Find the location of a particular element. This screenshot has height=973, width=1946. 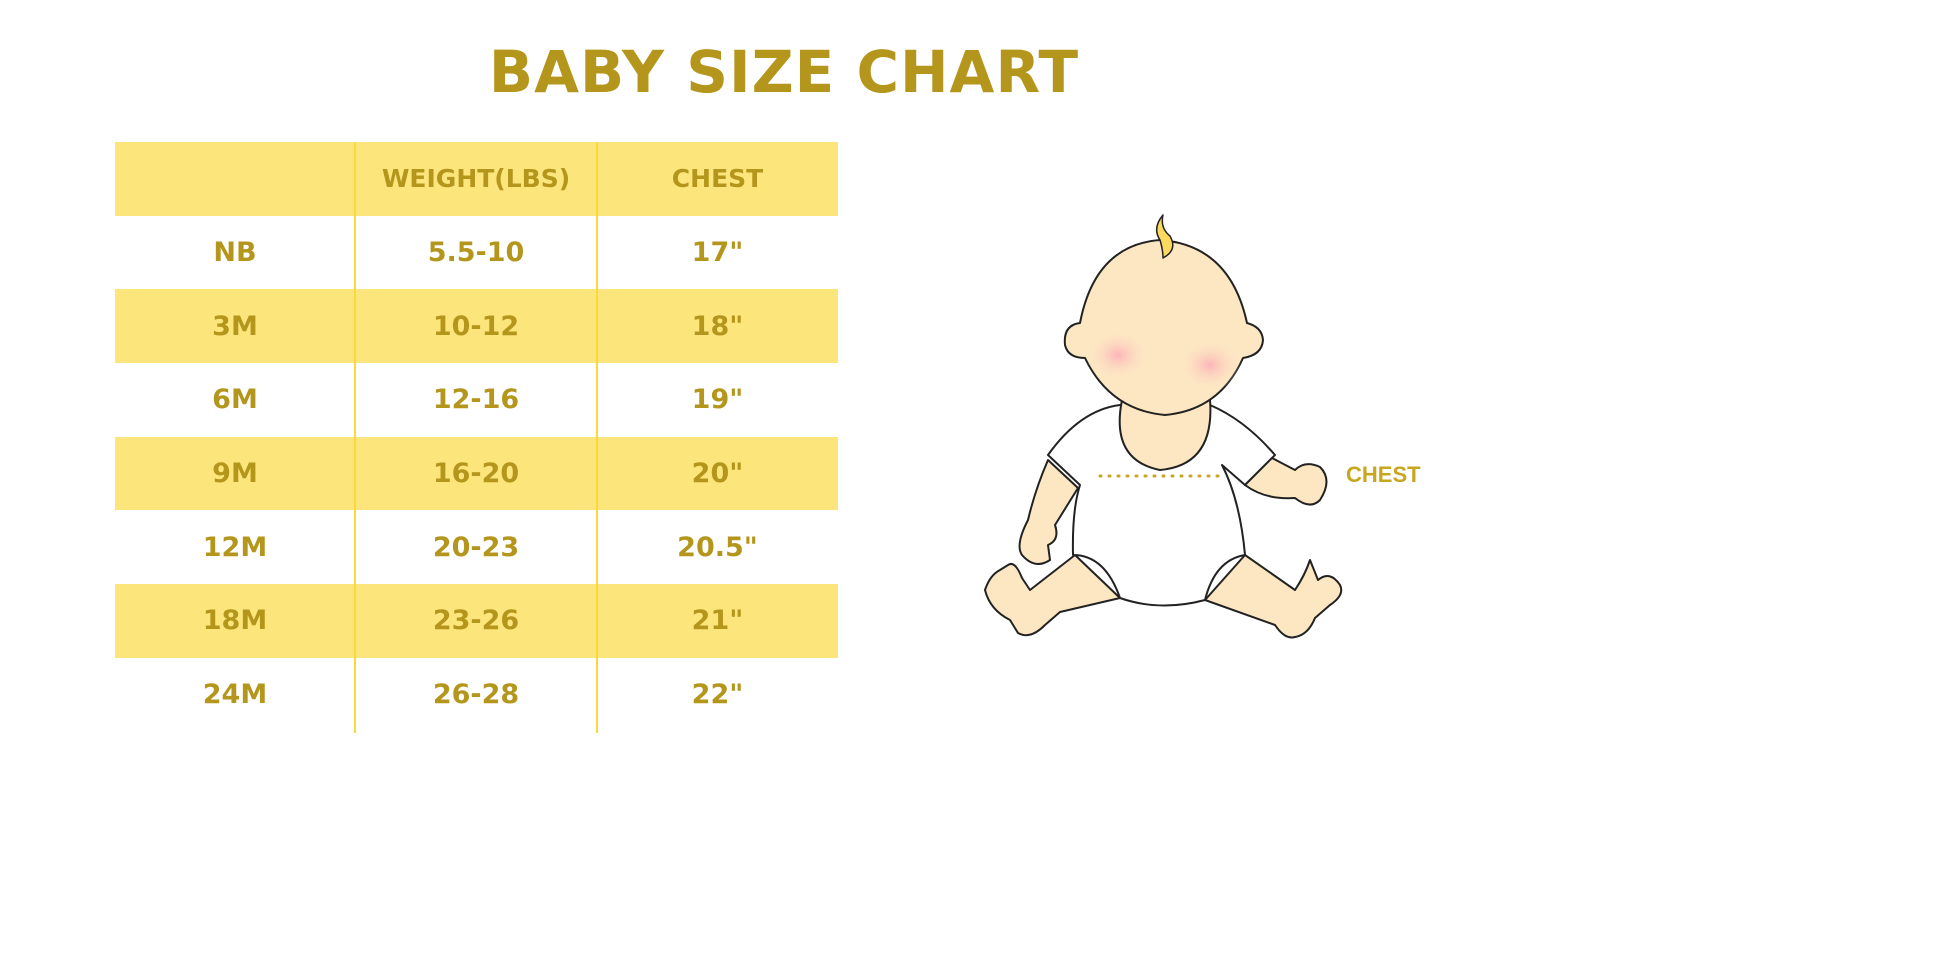

weight-cell: 12-16 is located at coordinates (476, 400).